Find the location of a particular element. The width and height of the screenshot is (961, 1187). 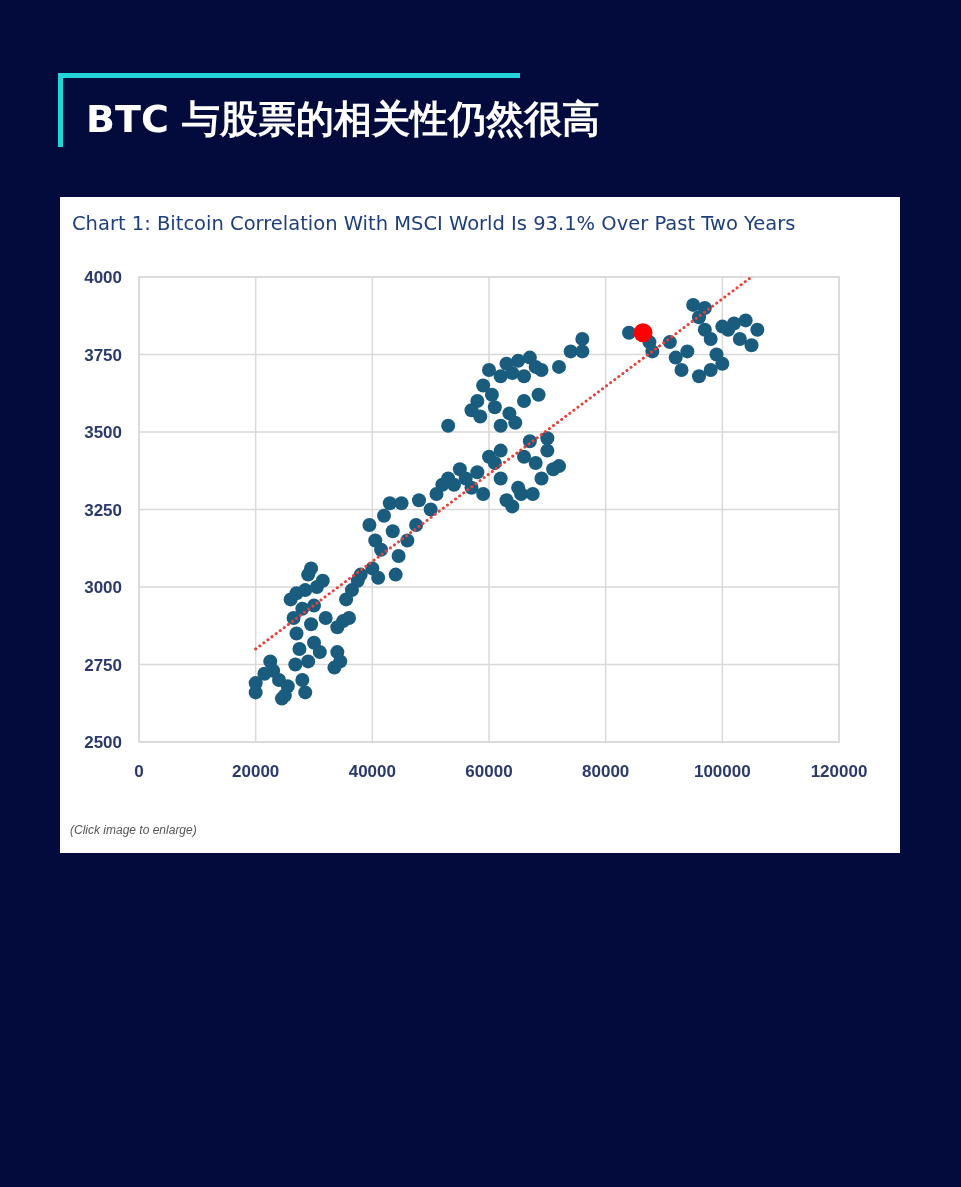

x-tick-label: 20000 is located at coordinates (256, 771).